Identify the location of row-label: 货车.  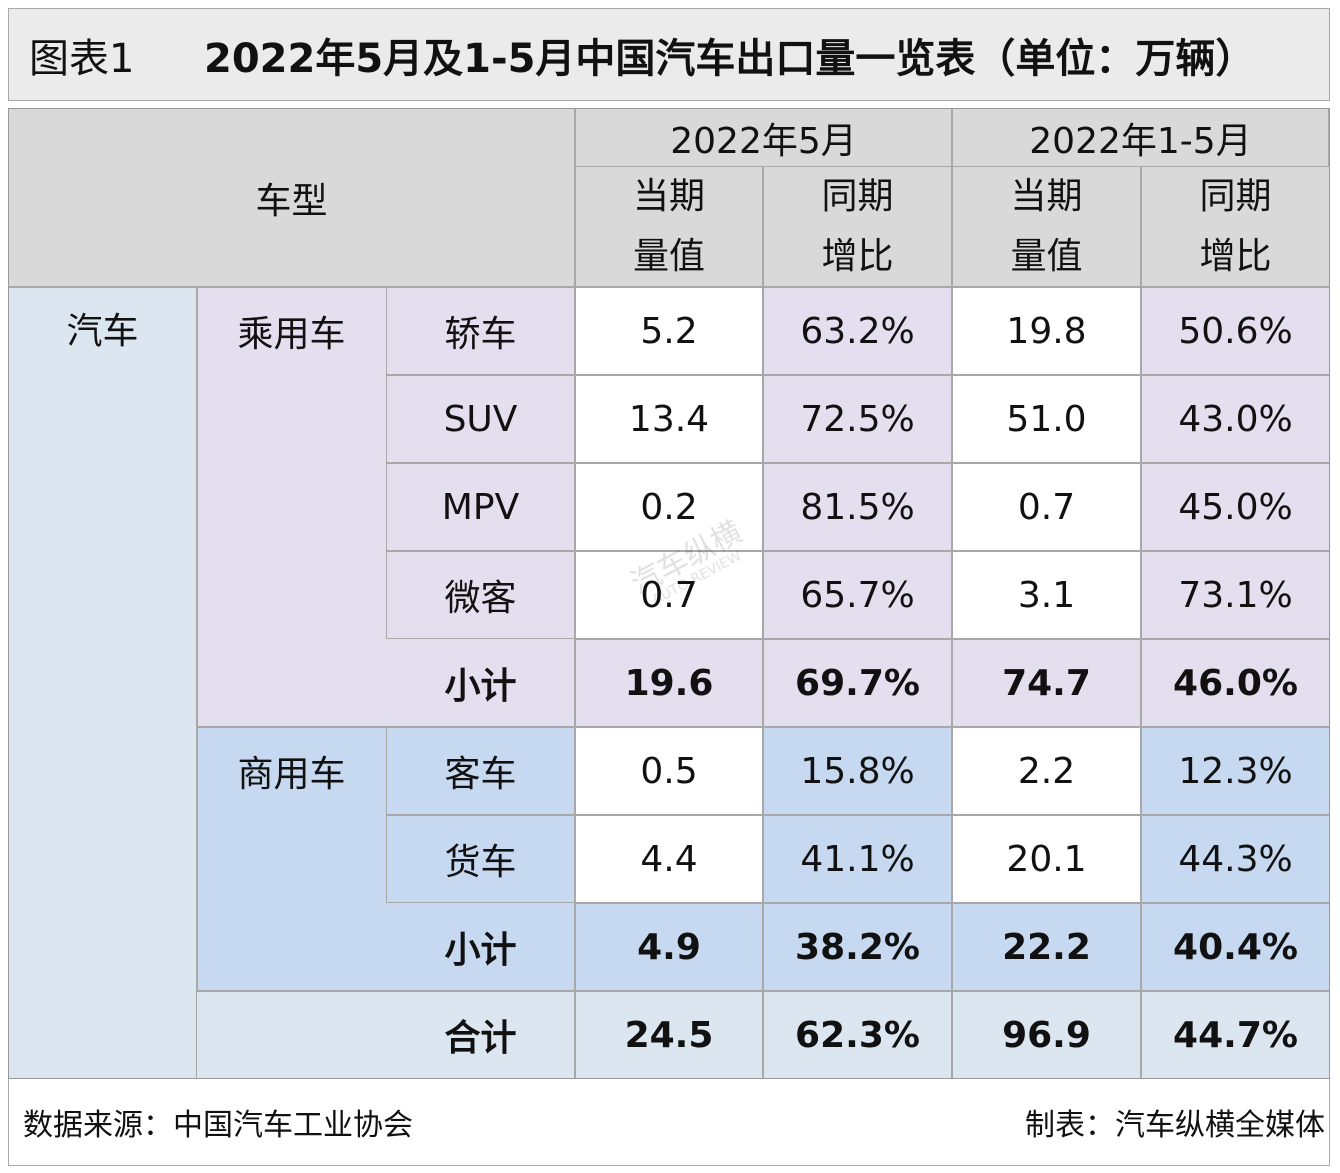
(480, 859).